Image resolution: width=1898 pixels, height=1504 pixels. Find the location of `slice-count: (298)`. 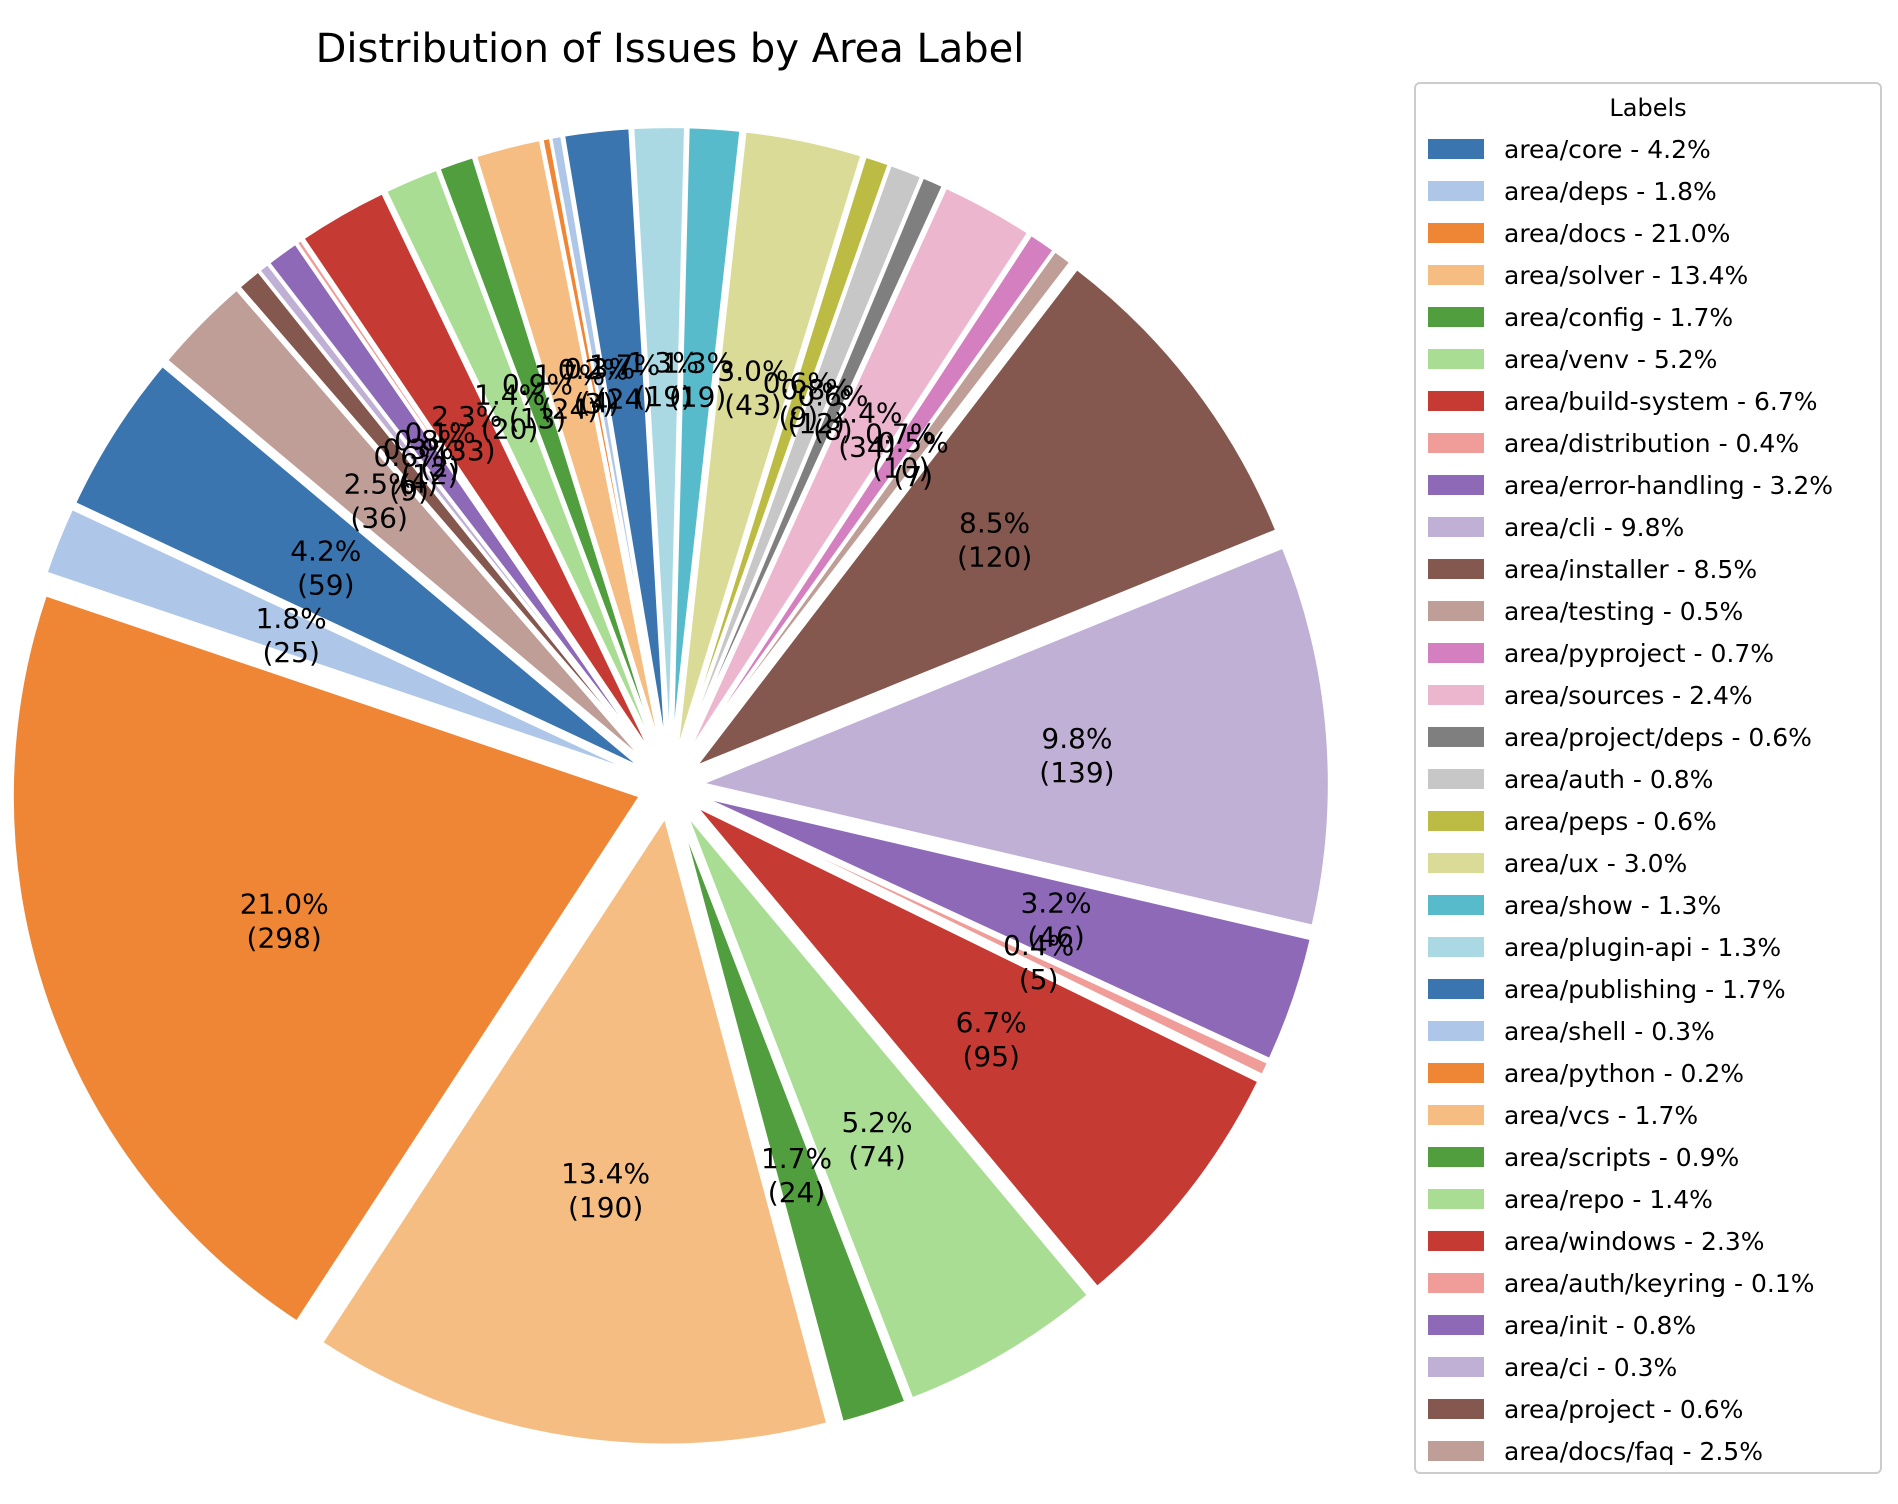

slice-count: (298) is located at coordinates (284, 937).